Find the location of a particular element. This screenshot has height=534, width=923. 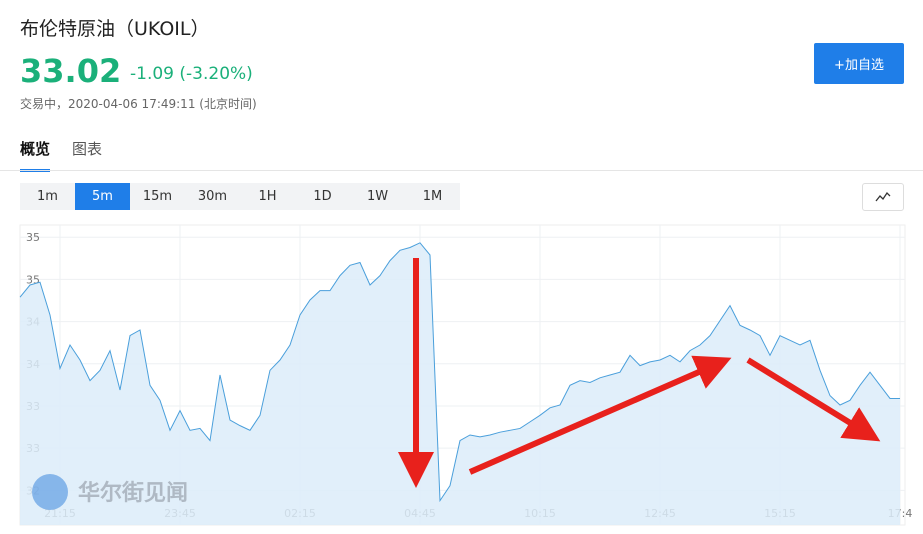

chart-type-button is located at coordinates (883, 197).